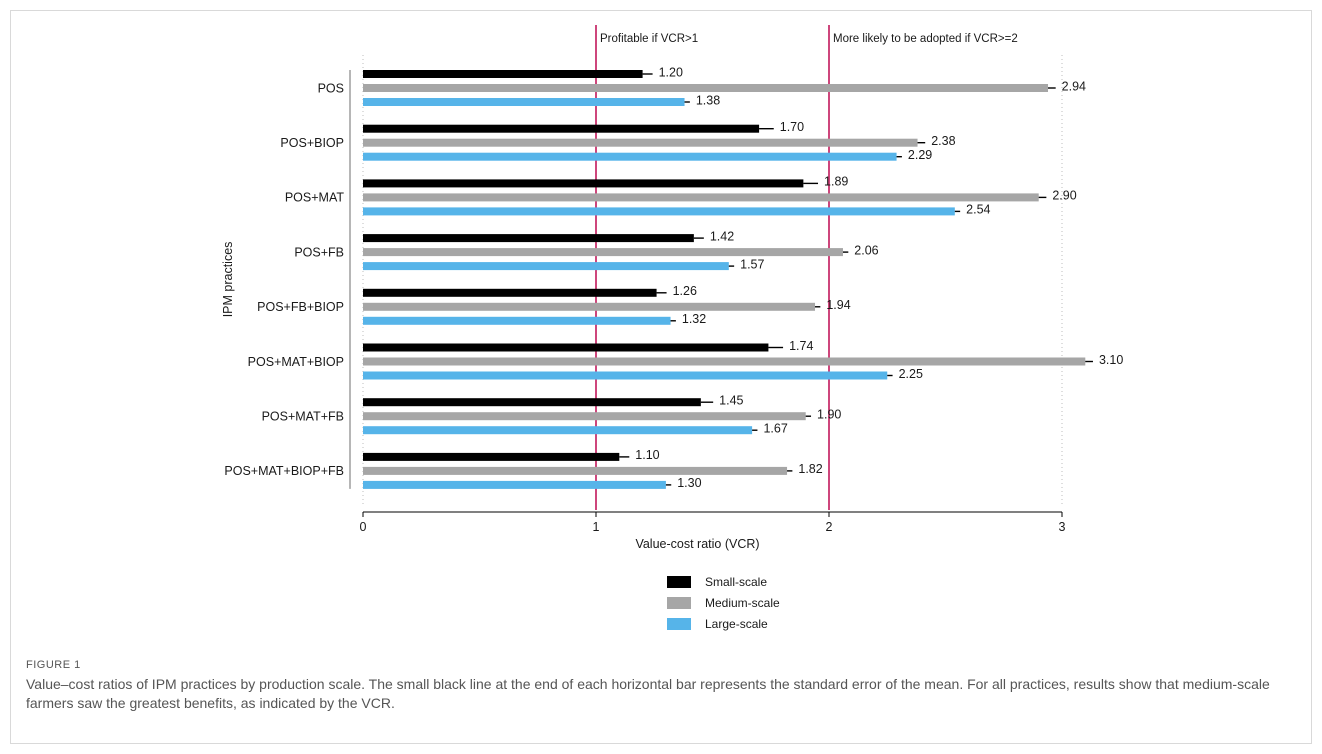 This screenshot has height=754, width=1322. Describe the element at coordinates (228, 280) in the screenshot. I see `y-axis-title: IPM practices` at that location.